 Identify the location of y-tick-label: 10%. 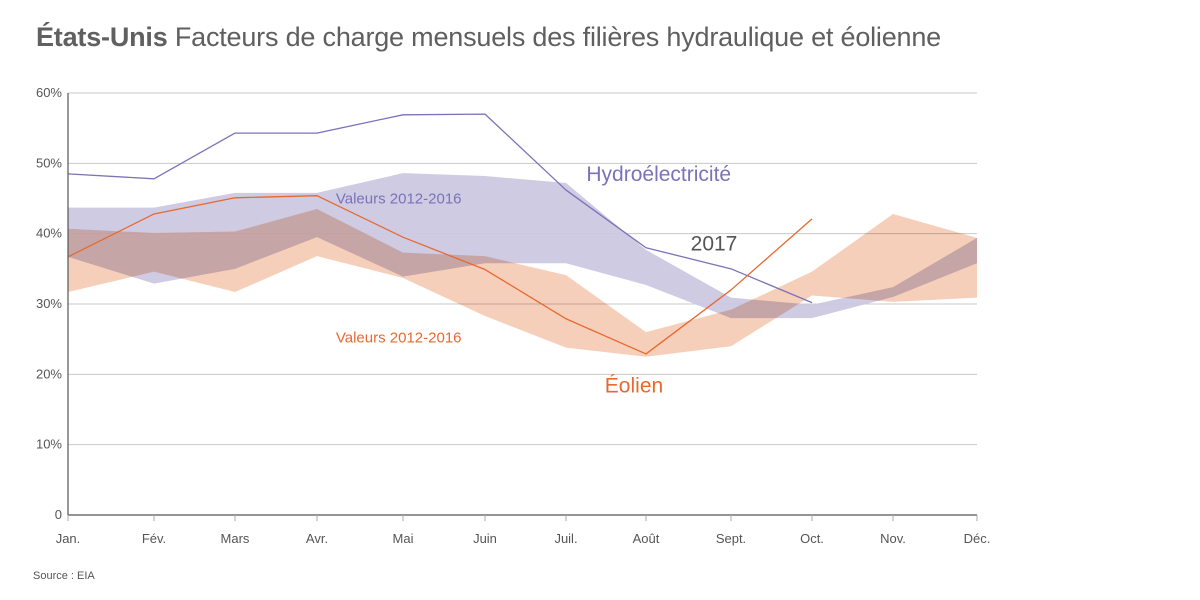
(49, 444).